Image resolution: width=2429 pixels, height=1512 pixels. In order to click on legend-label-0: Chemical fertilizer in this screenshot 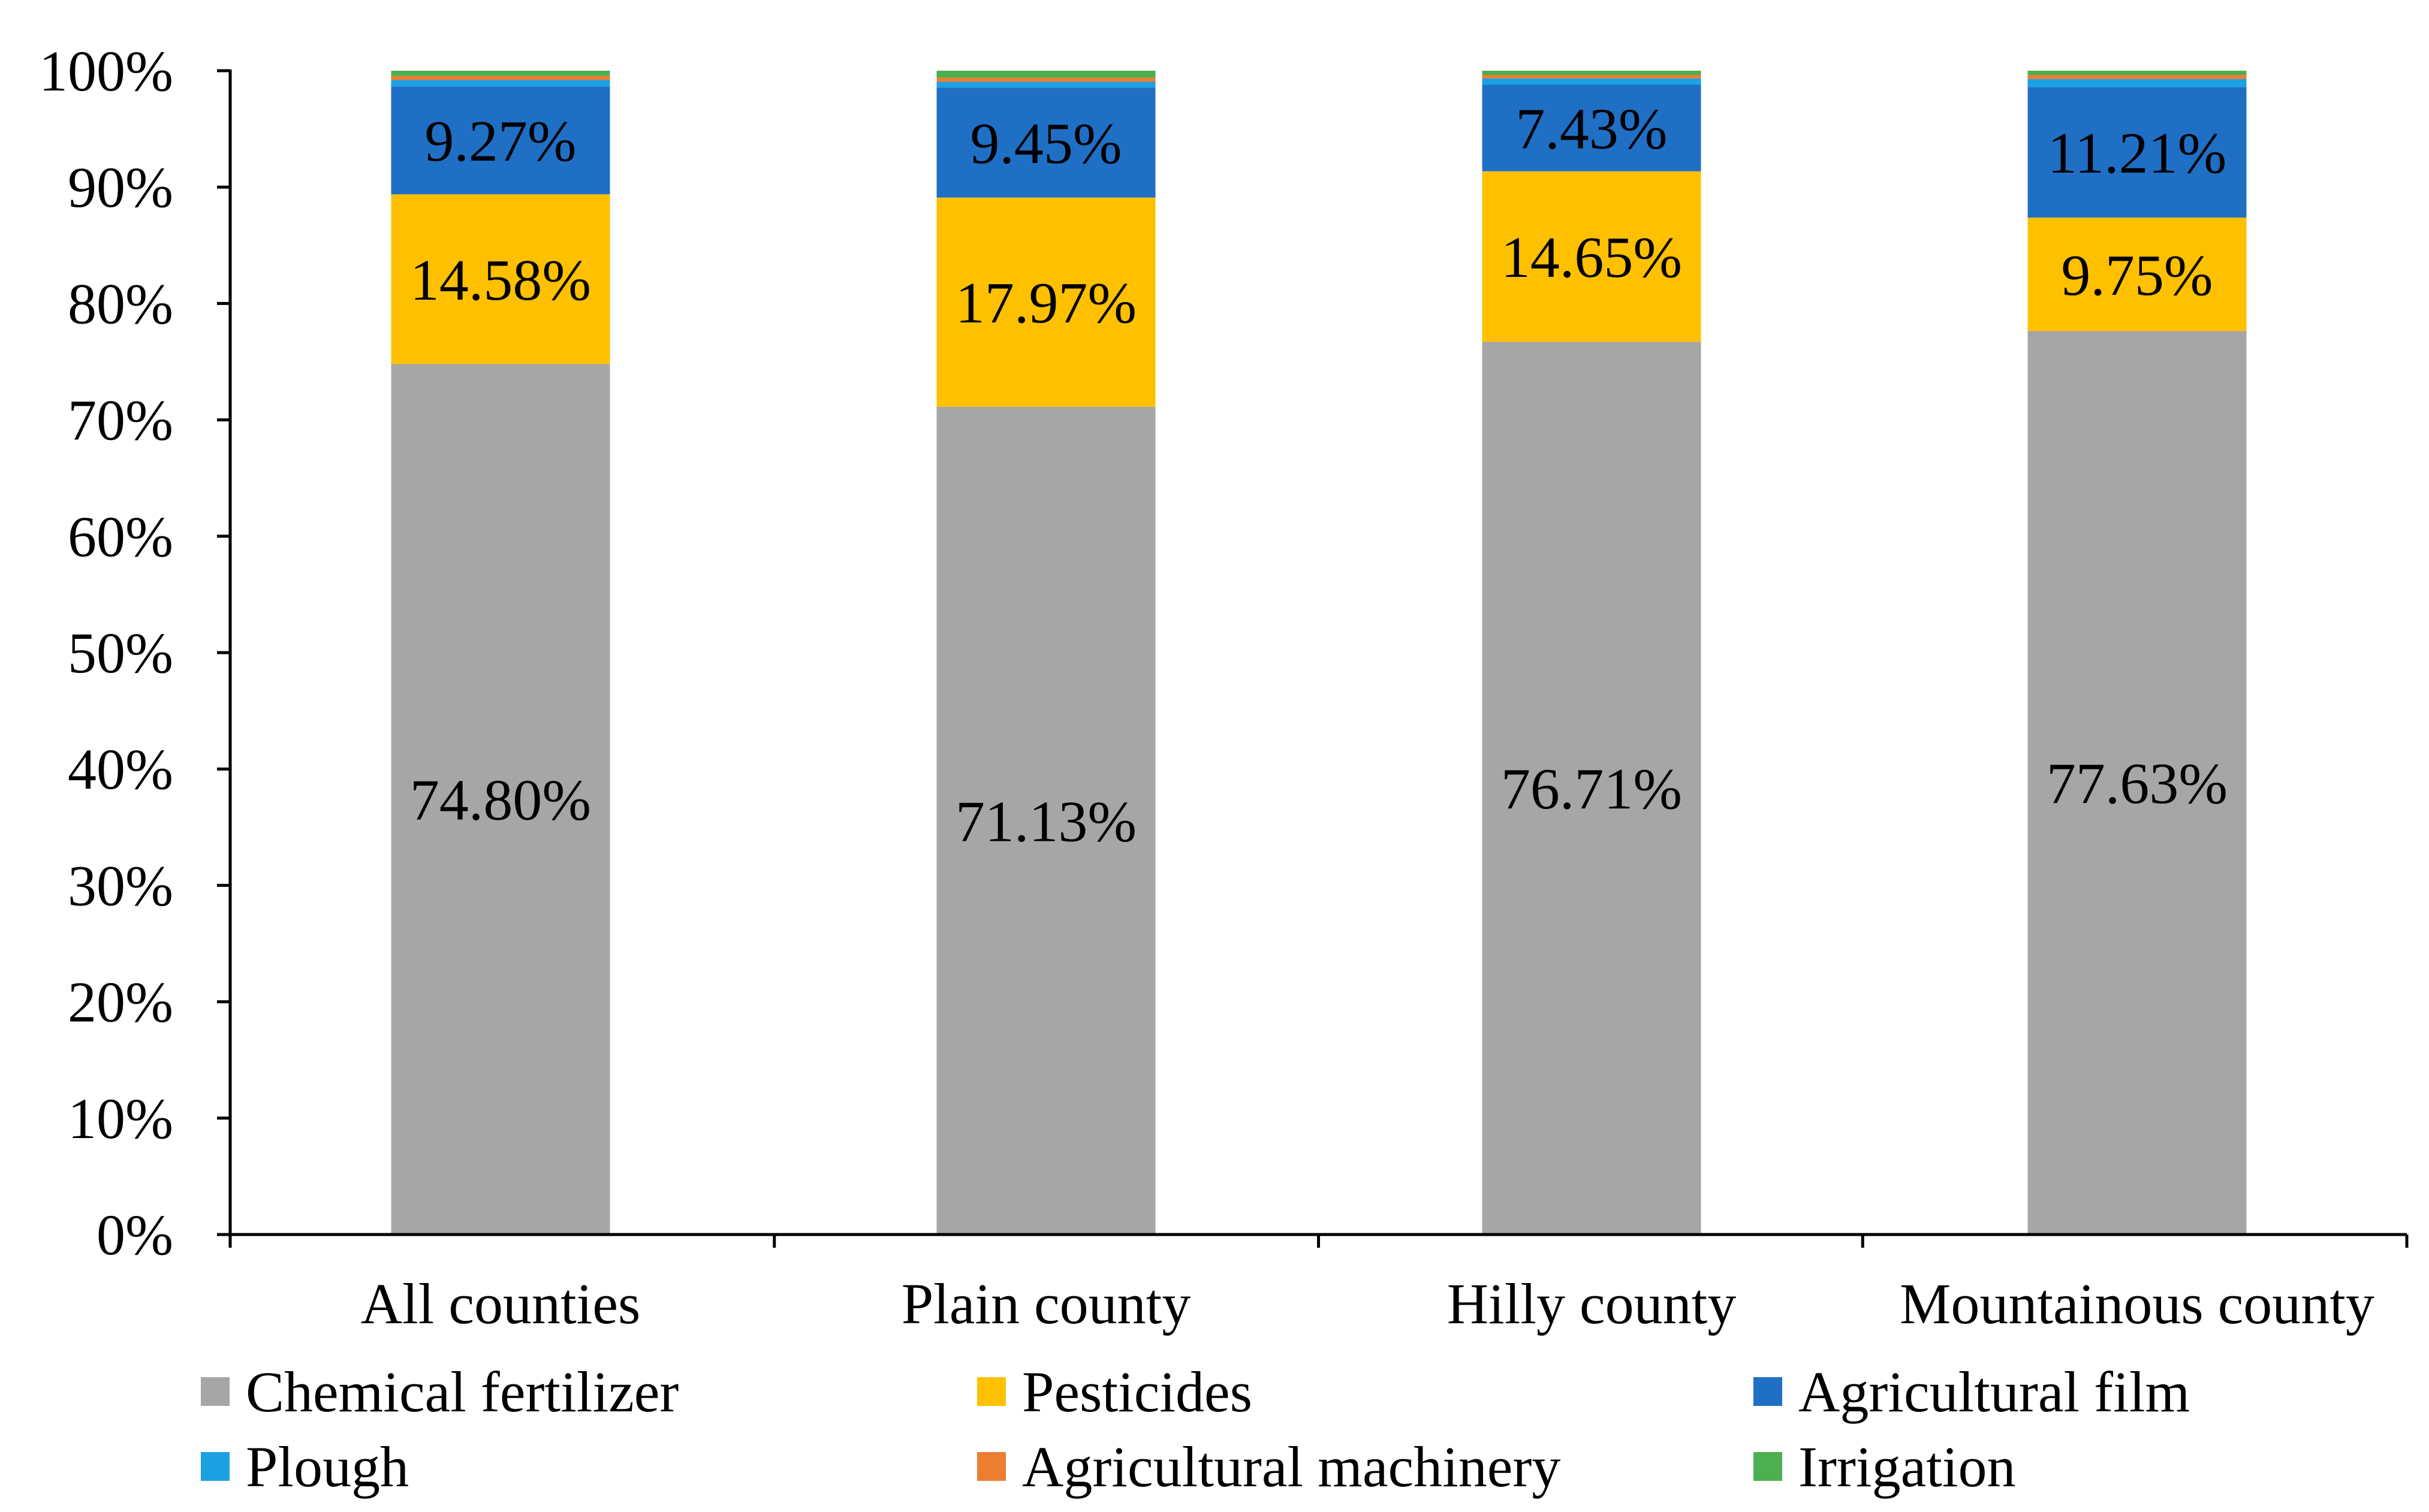, I will do `click(462, 1392)`.